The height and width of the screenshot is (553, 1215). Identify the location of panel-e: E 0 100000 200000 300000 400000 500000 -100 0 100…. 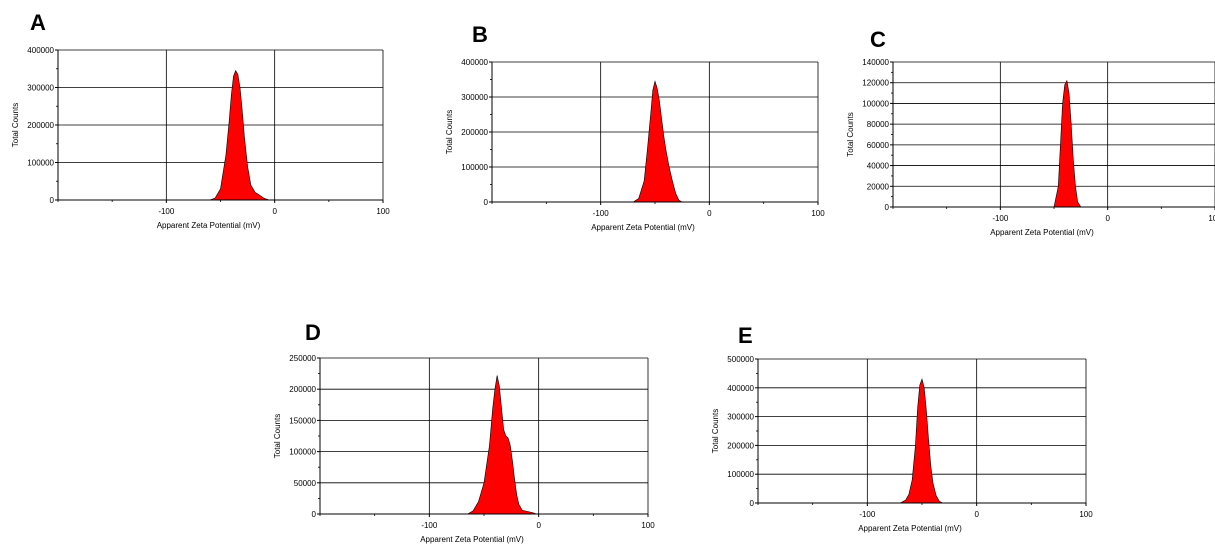
(902, 428).